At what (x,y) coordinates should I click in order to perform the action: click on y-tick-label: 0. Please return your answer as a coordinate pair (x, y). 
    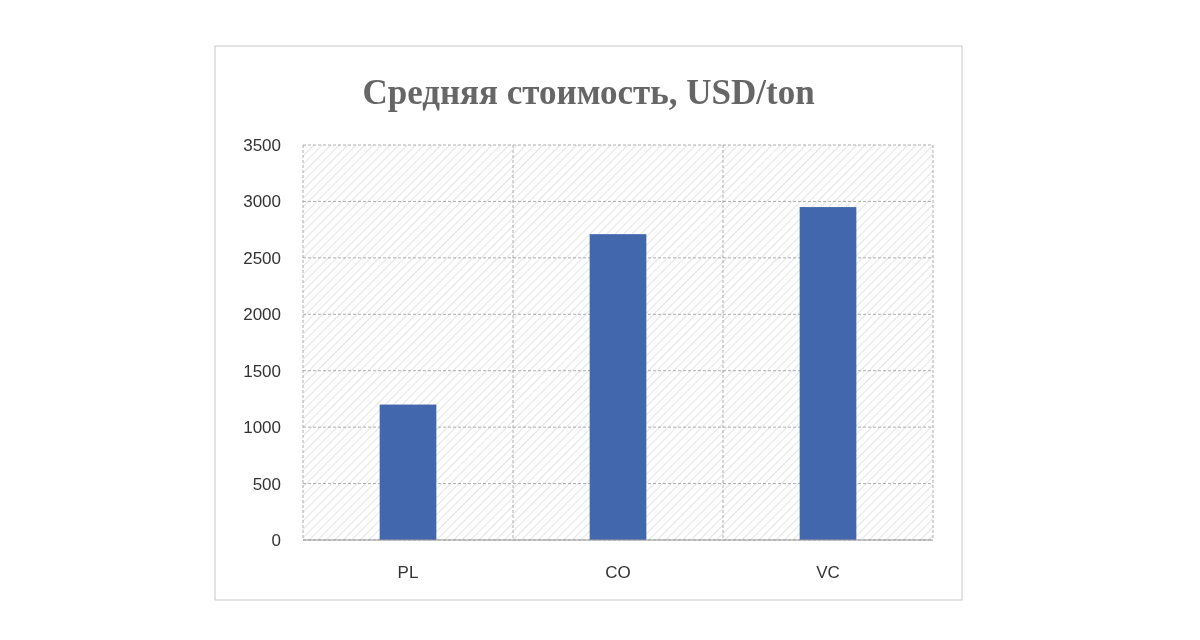
    Looking at the image, I should click on (276, 540).